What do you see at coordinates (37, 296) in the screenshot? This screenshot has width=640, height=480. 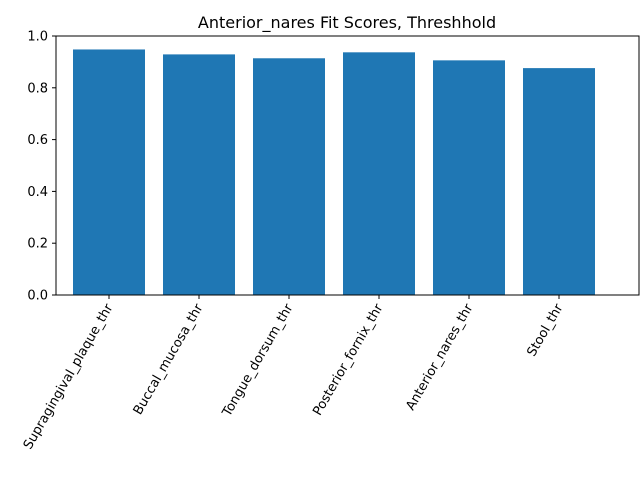 I see `y-tick-label: 0.0` at bounding box center [37, 296].